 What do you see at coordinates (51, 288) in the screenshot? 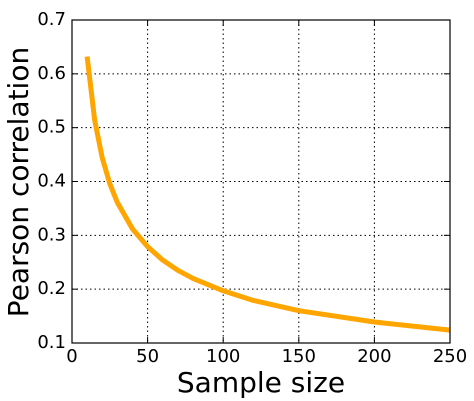
I see `y-tick-label: 0.2` at bounding box center [51, 288].